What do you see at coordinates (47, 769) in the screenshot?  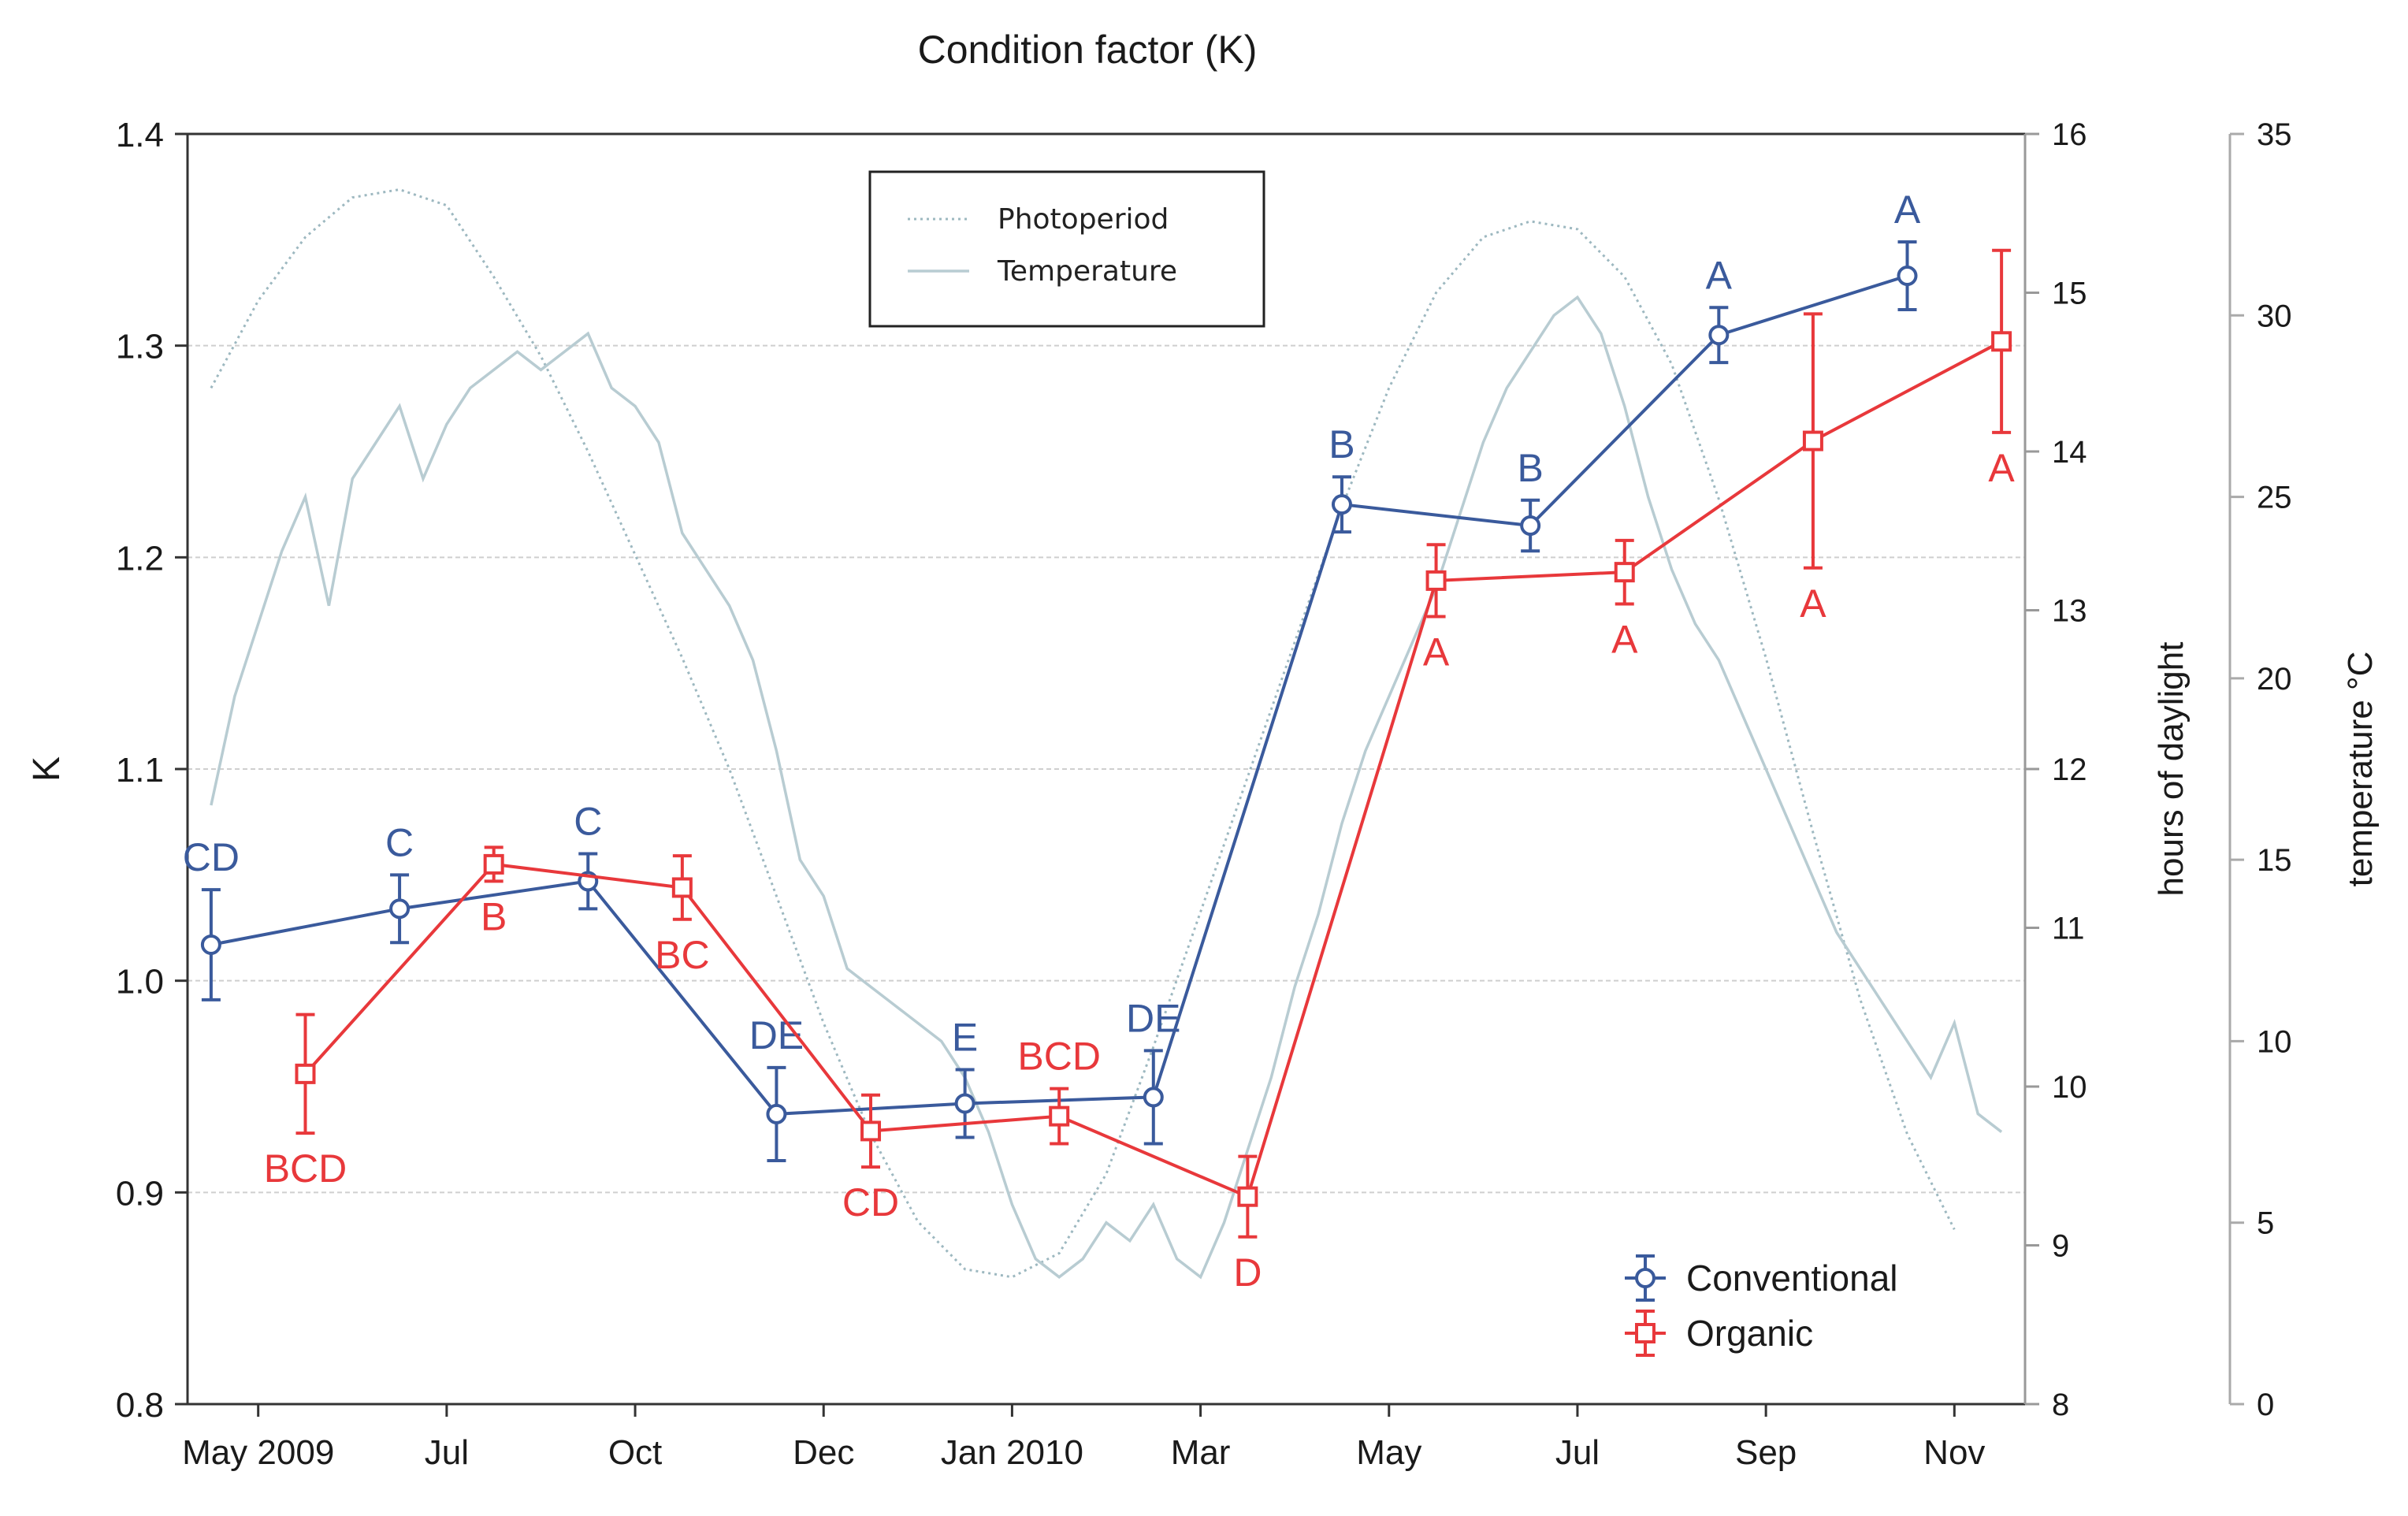 I see `k-axis-label: K` at bounding box center [47, 769].